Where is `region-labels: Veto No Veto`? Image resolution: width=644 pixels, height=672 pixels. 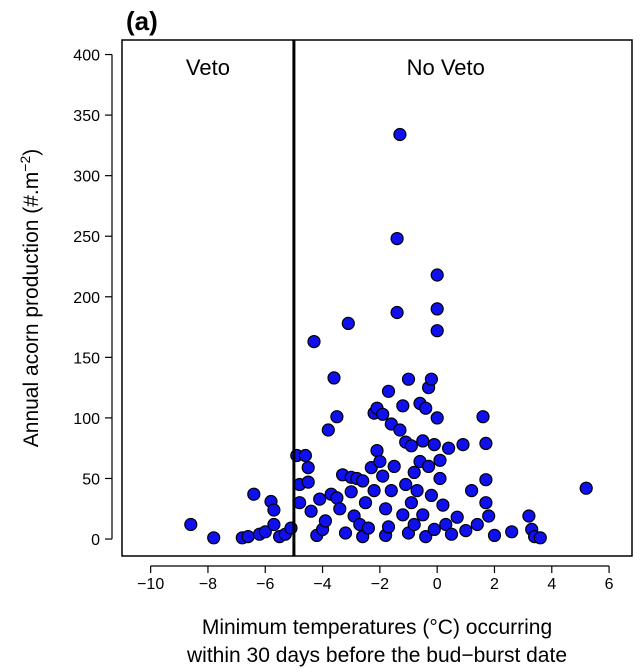
region-labels: Veto No Veto is located at coordinates (335, 67).